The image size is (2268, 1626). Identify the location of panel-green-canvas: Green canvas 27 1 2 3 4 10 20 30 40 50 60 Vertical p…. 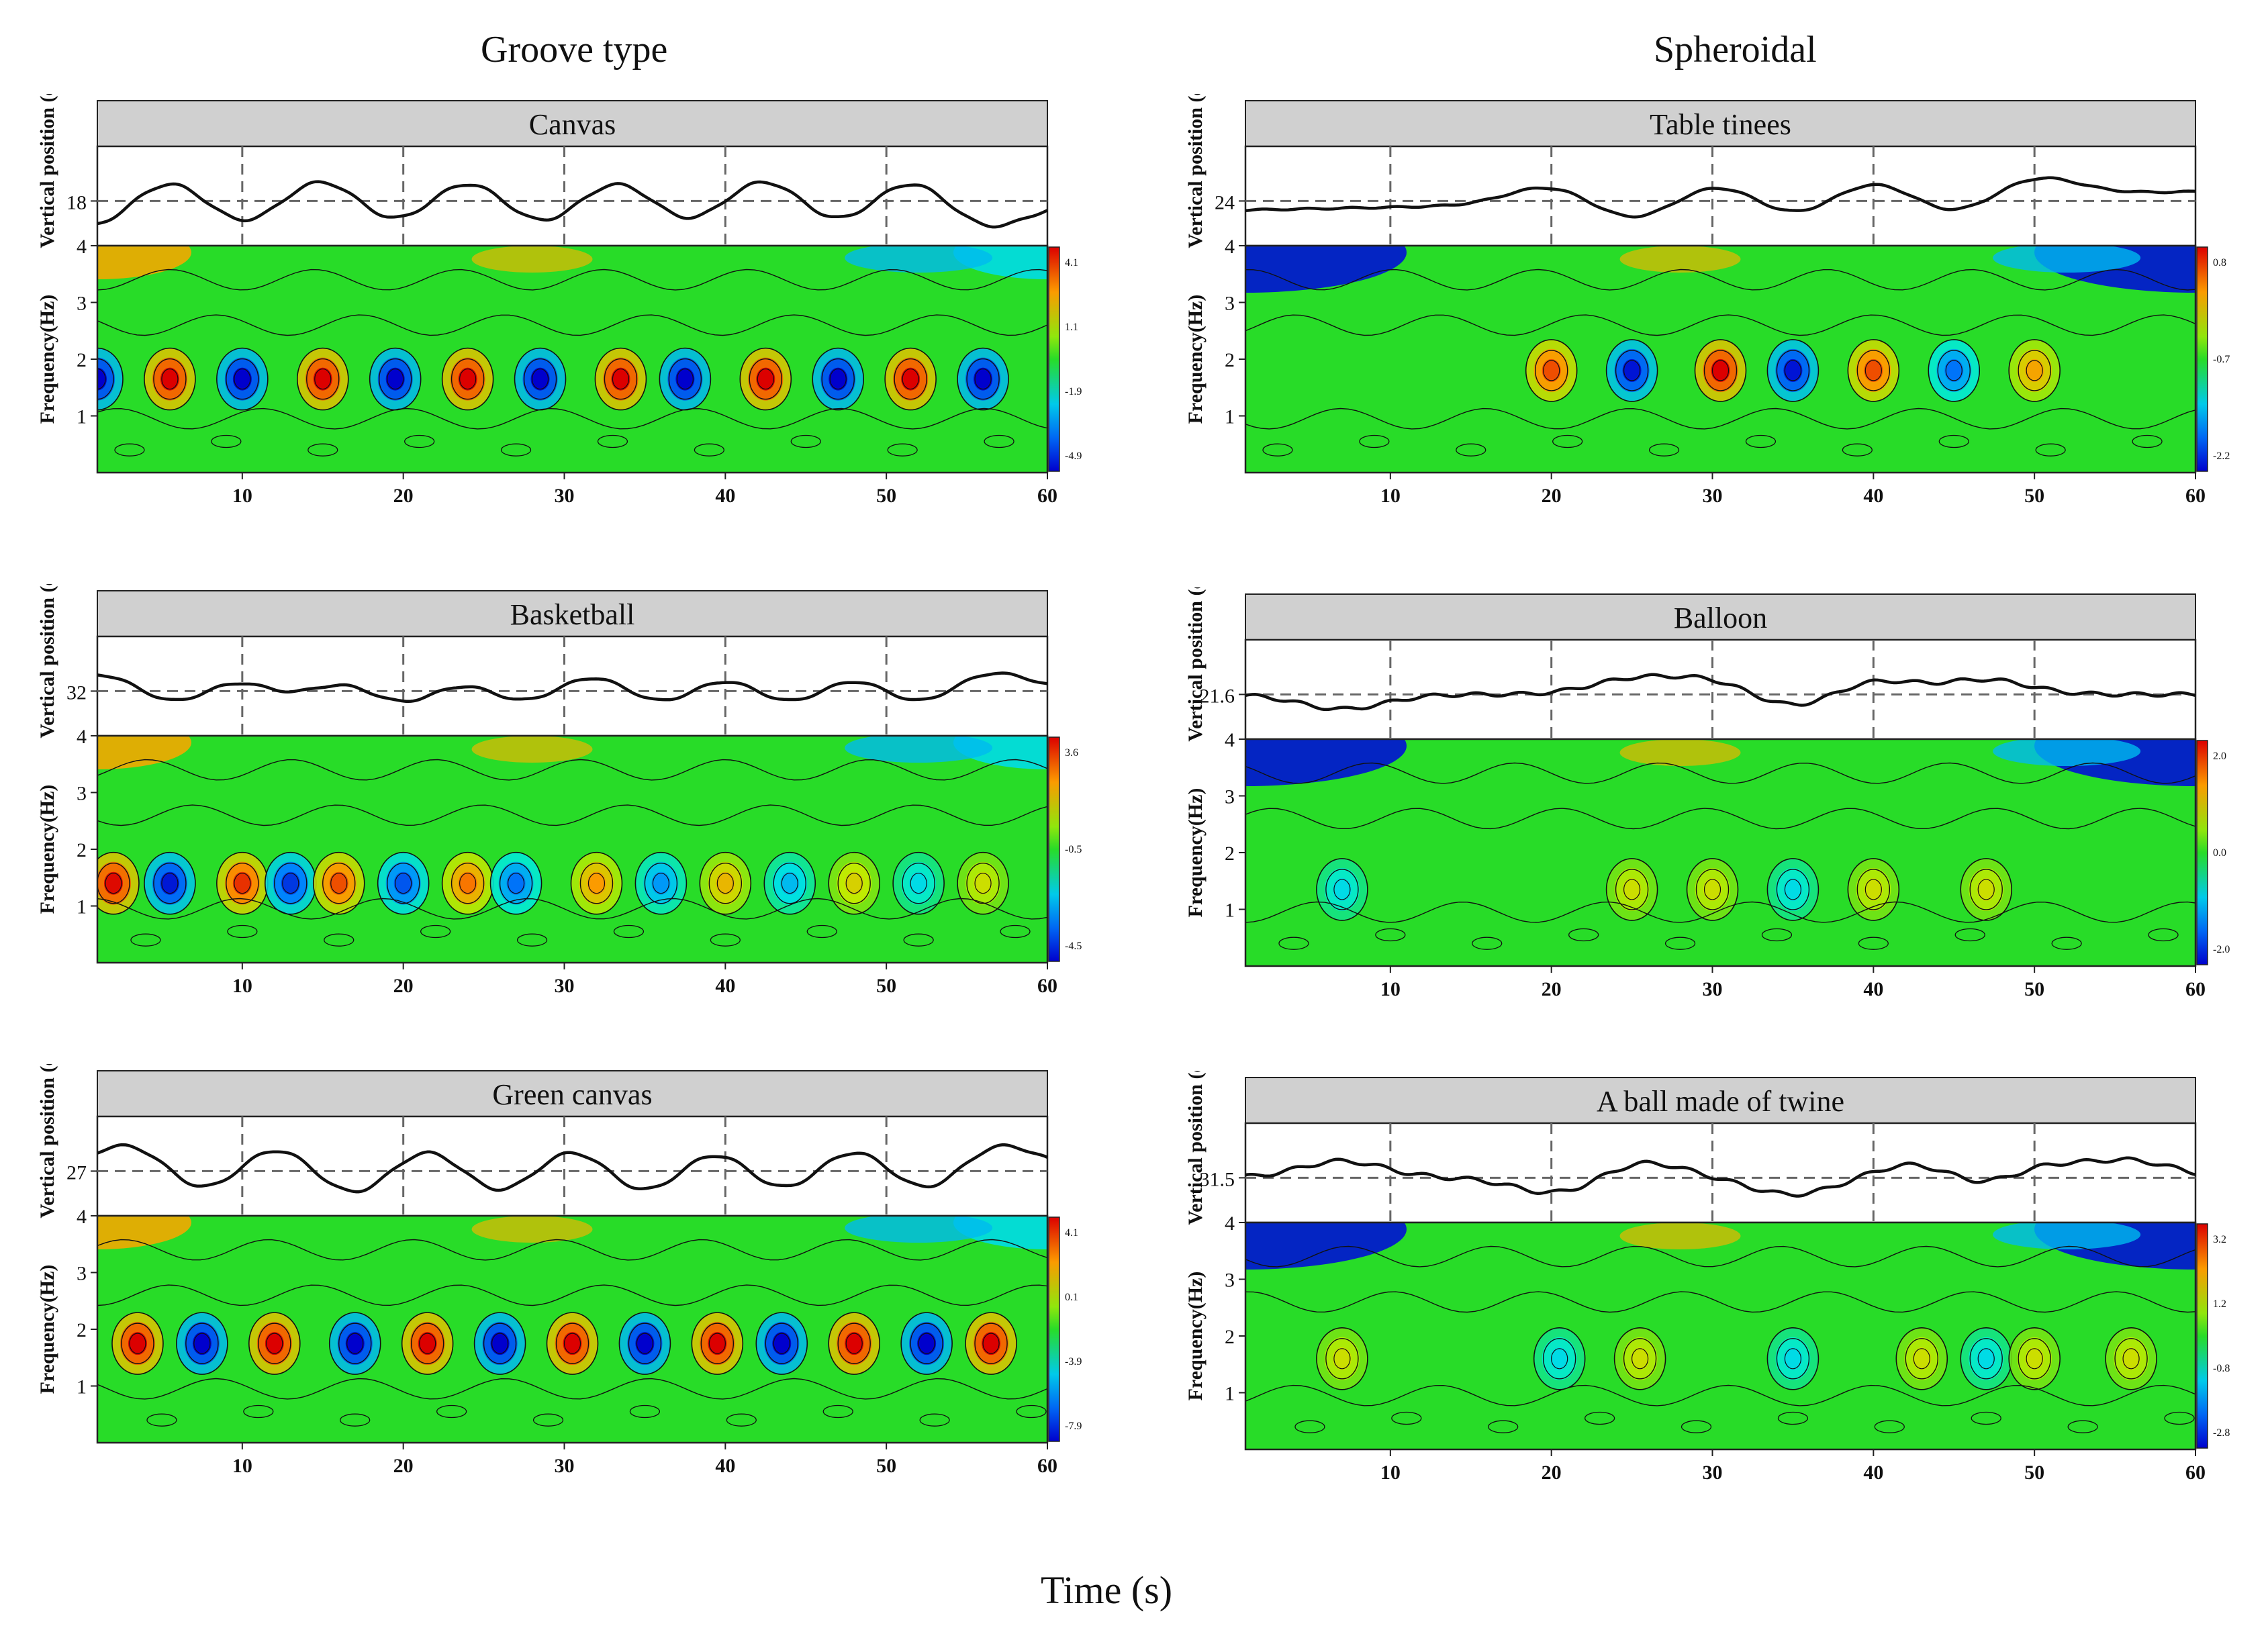
(559, 1271).